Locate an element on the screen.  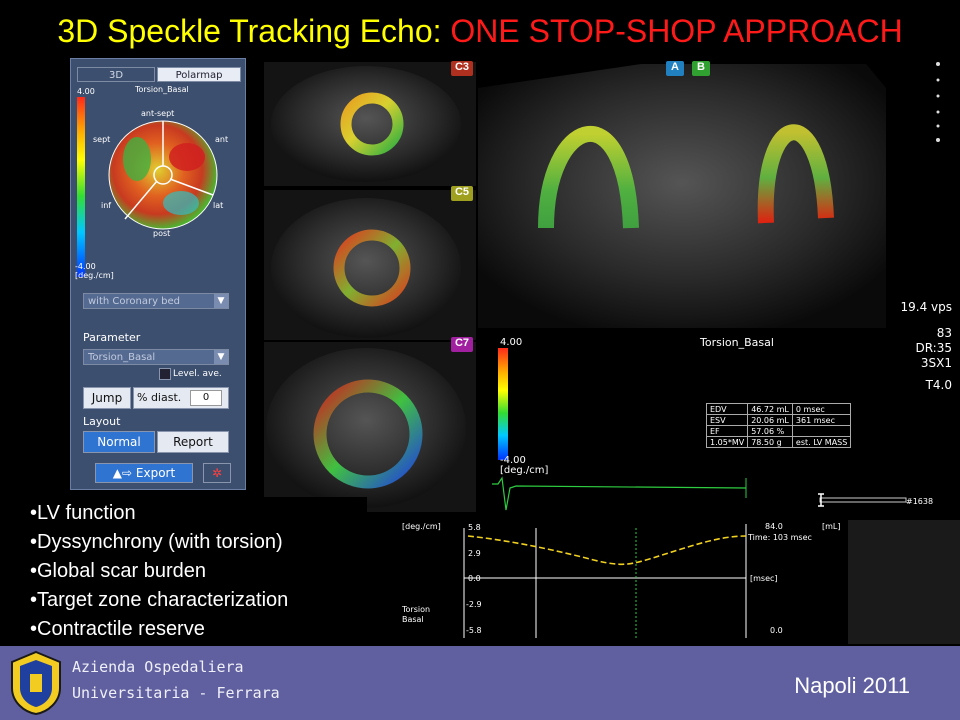
table-cell: est. LV MASS is located at coordinates (821, 442).